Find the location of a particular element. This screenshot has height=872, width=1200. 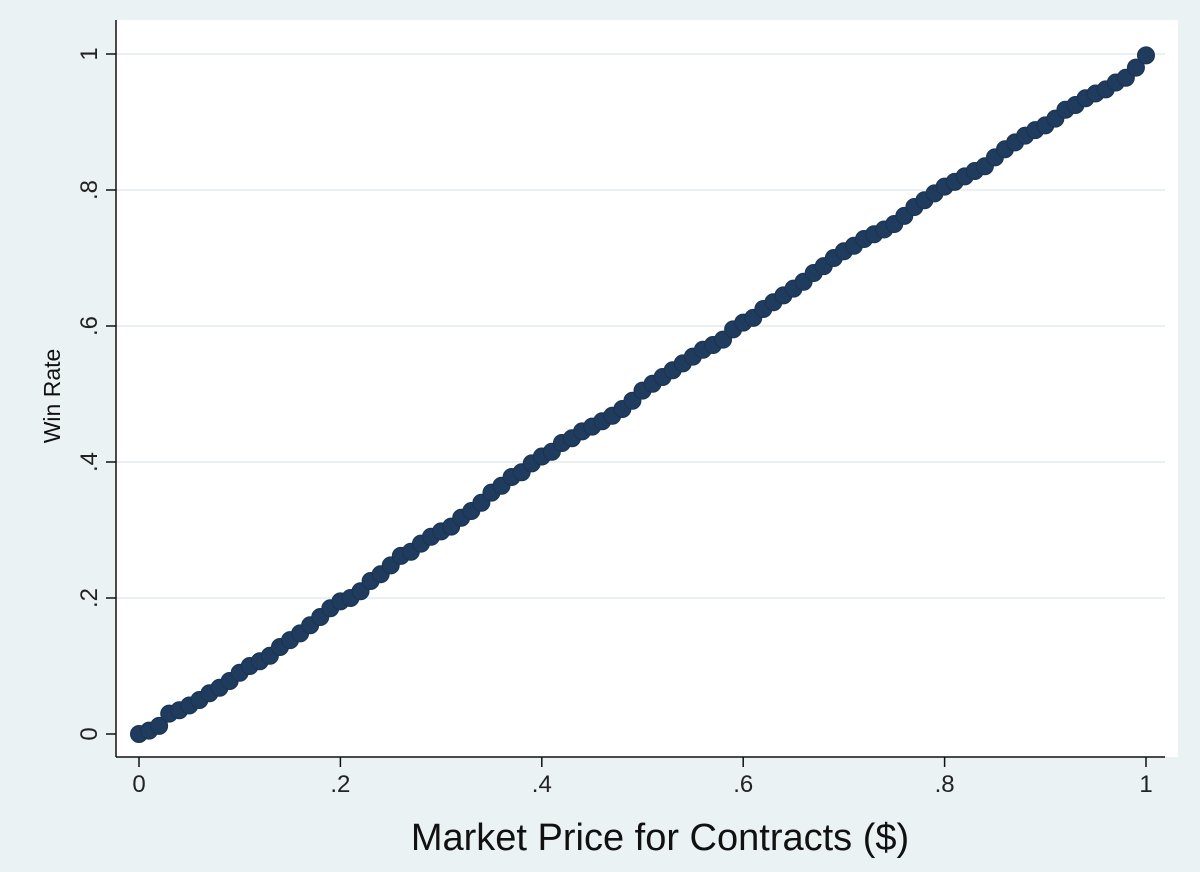

x-tick-label-5: 1 is located at coordinates (1145, 784).